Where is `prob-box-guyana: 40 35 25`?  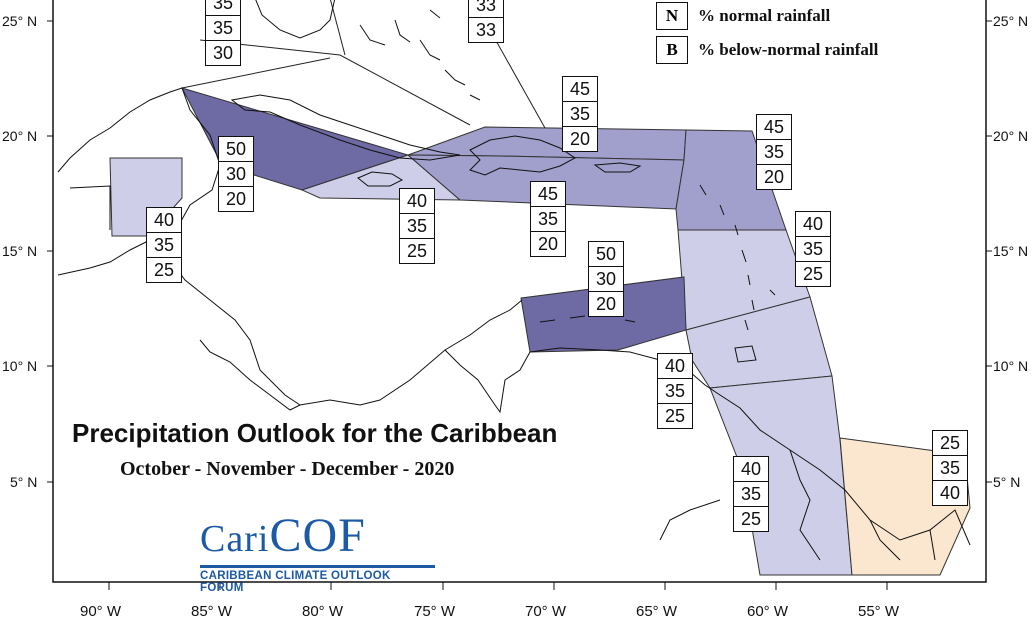
prob-box-guyana: 40 35 25 is located at coordinates (751, 494).